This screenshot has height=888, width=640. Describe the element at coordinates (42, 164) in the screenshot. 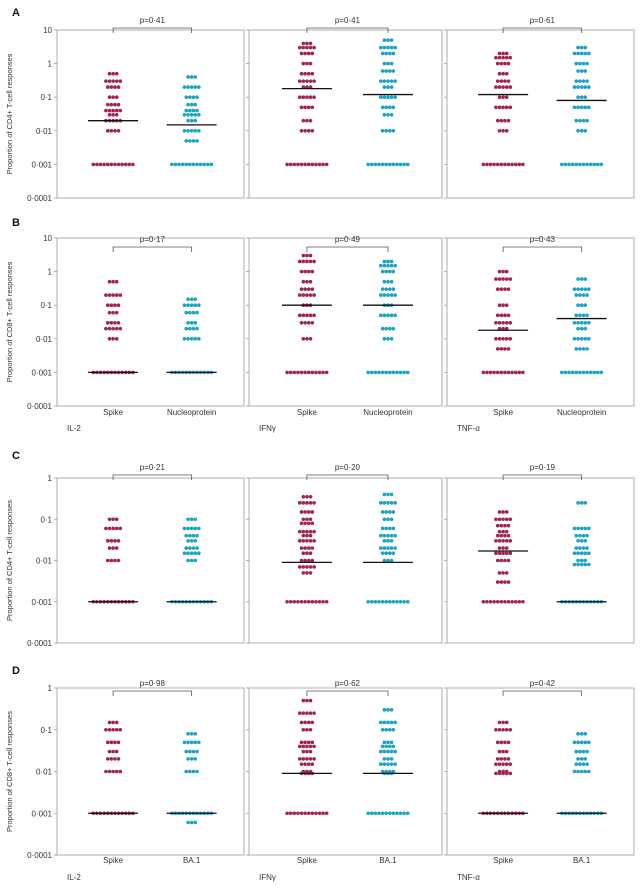

I see `y-tick-label: 0·001` at that location.